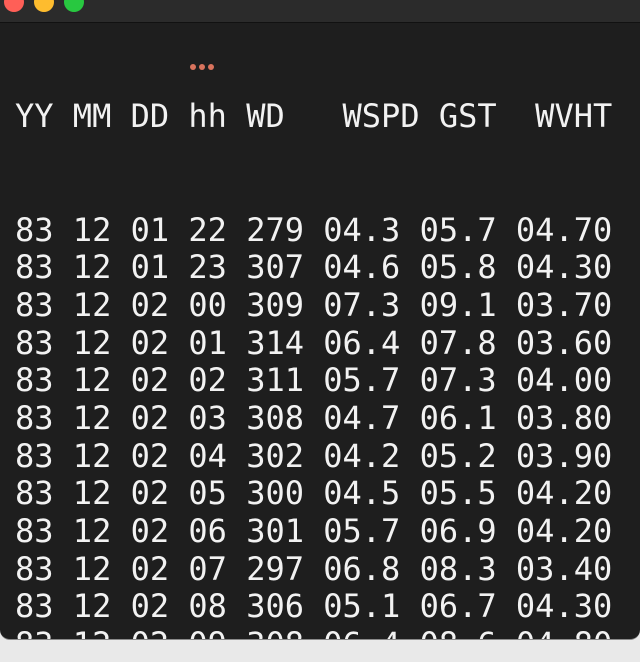 Image resolution: width=640 pixels, height=662 pixels. Describe the element at coordinates (314, 531) in the screenshot. I see `data-line: 83 12 02 06 301 05.7 06.9 04.20` at that location.